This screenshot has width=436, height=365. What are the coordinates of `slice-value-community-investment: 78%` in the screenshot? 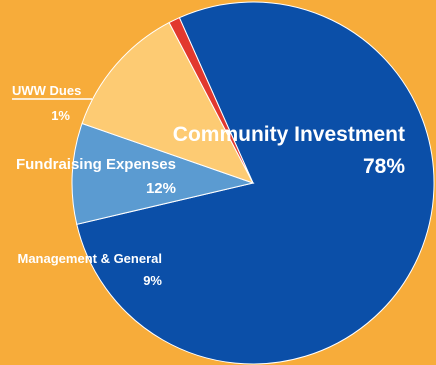 It's located at (384, 166).